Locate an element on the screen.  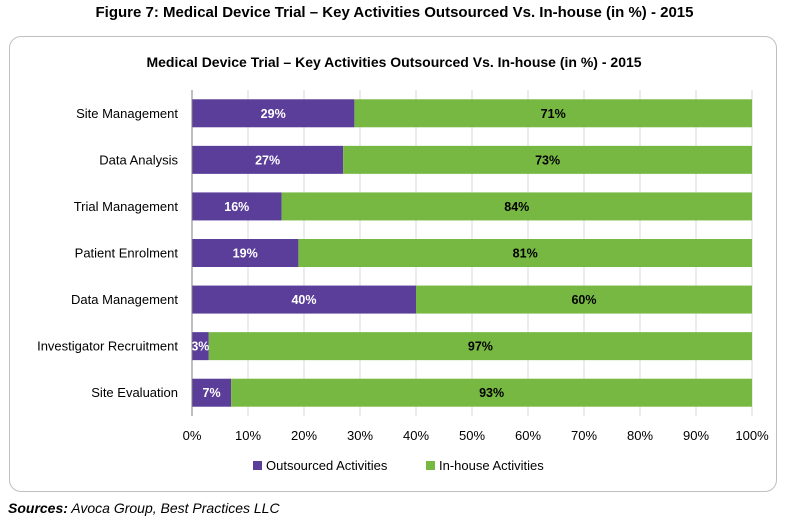
data-label: 97% is located at coordinates (480, 347).